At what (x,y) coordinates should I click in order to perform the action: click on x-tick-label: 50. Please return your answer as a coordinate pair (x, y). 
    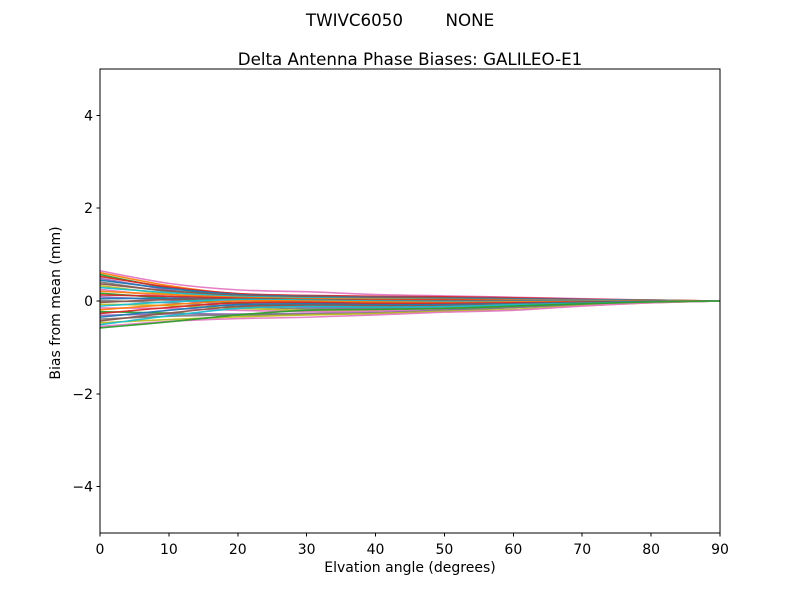
    Looking at the image, I should click on (445, 550).